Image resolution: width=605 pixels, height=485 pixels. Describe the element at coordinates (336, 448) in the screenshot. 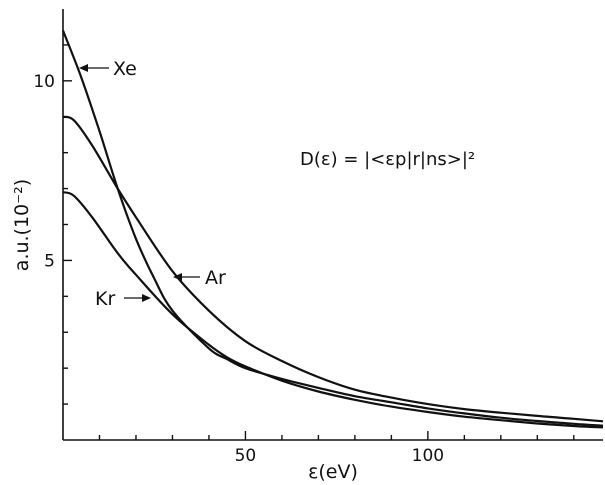

I see `x-ticks: 50 100` at that location.